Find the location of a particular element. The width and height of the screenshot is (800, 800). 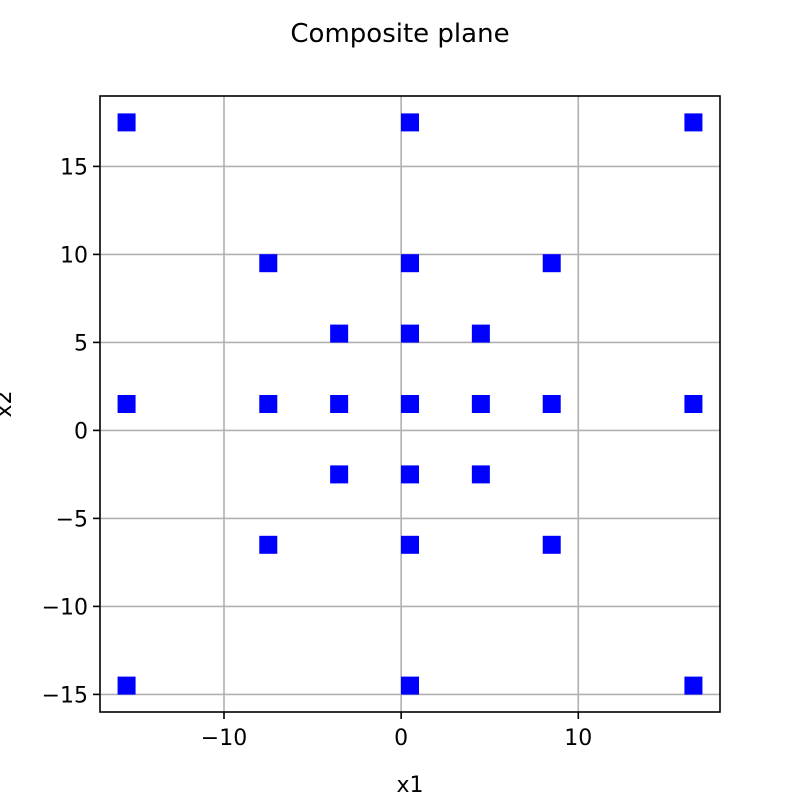

y-tick-label: 10 is located at coordinates (74, 255).